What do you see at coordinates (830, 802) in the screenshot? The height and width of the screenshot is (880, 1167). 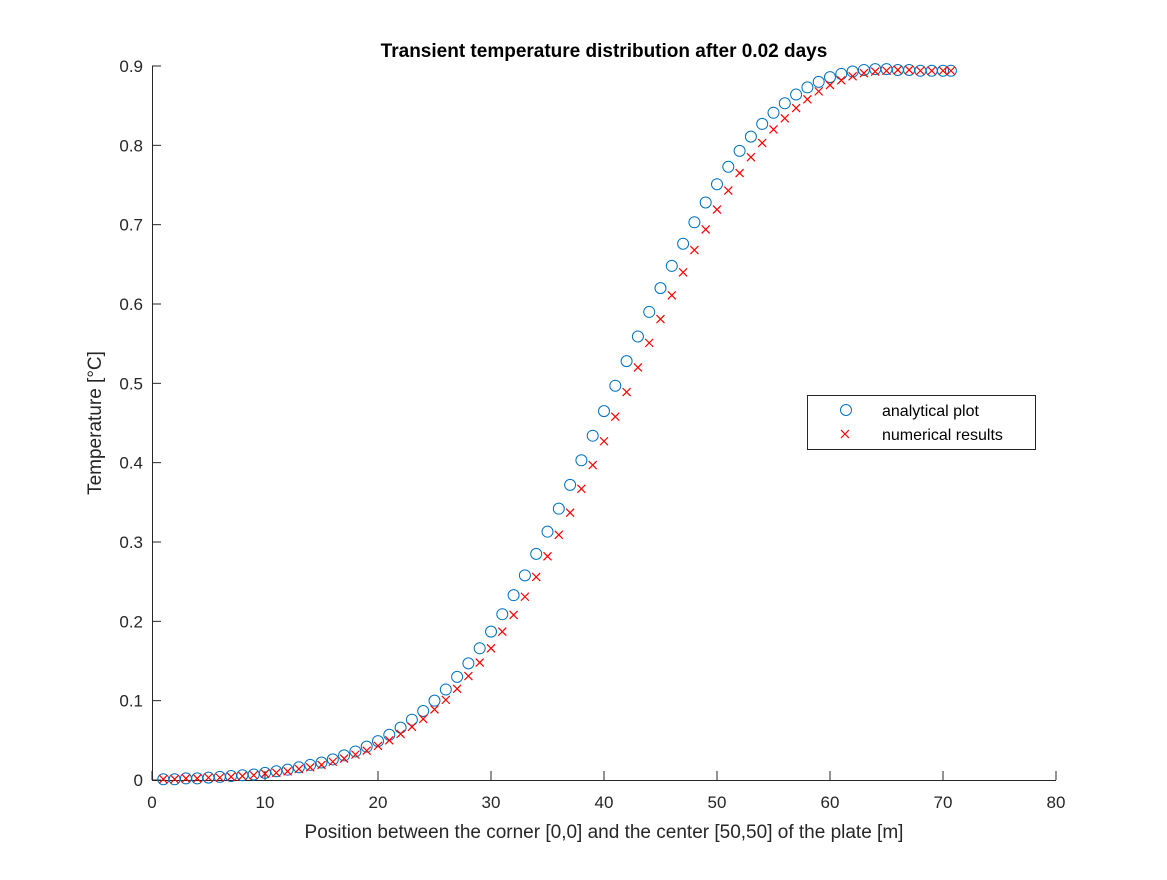 I see `x-tick-label: 60` at bounding box center [830, 802].